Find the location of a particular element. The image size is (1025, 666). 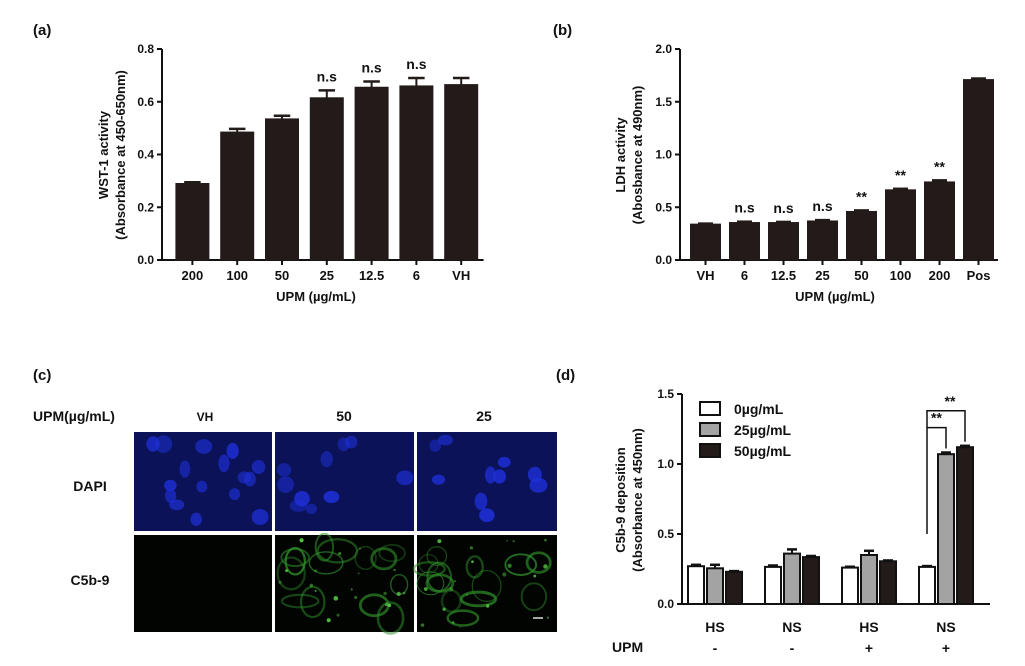

panel-d-xtick-label: HS is located at coordinates (868, 627).